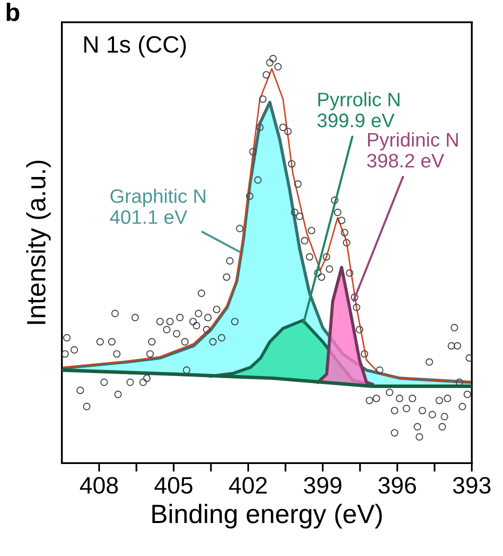  What do you see at coordinates (38, 242) in the screenshot?
I see `y-axis-title: Intensity (a.u.)` at bounding box center [38, 242].